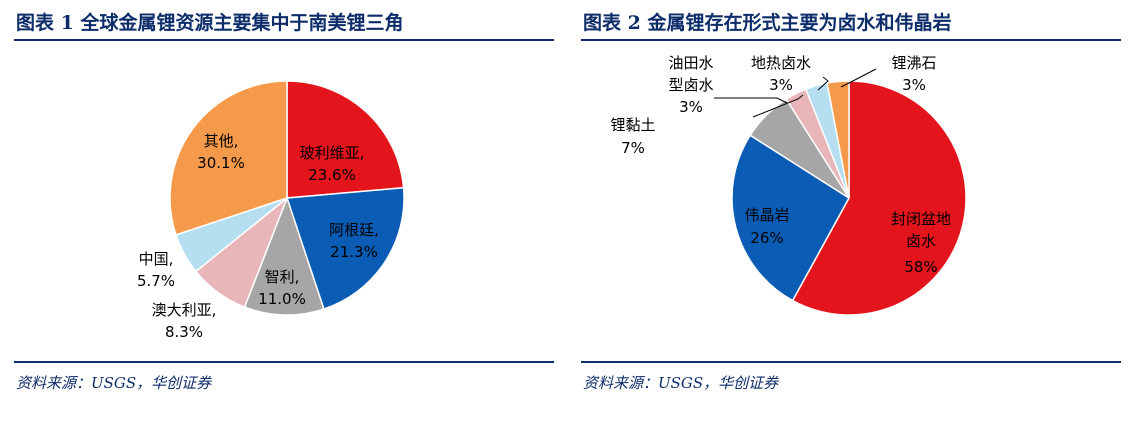  What do you see at coordinates (766, 238) in the screenshot?
I see `slice-pct-label: 26%` at bounding box center [766, 238].